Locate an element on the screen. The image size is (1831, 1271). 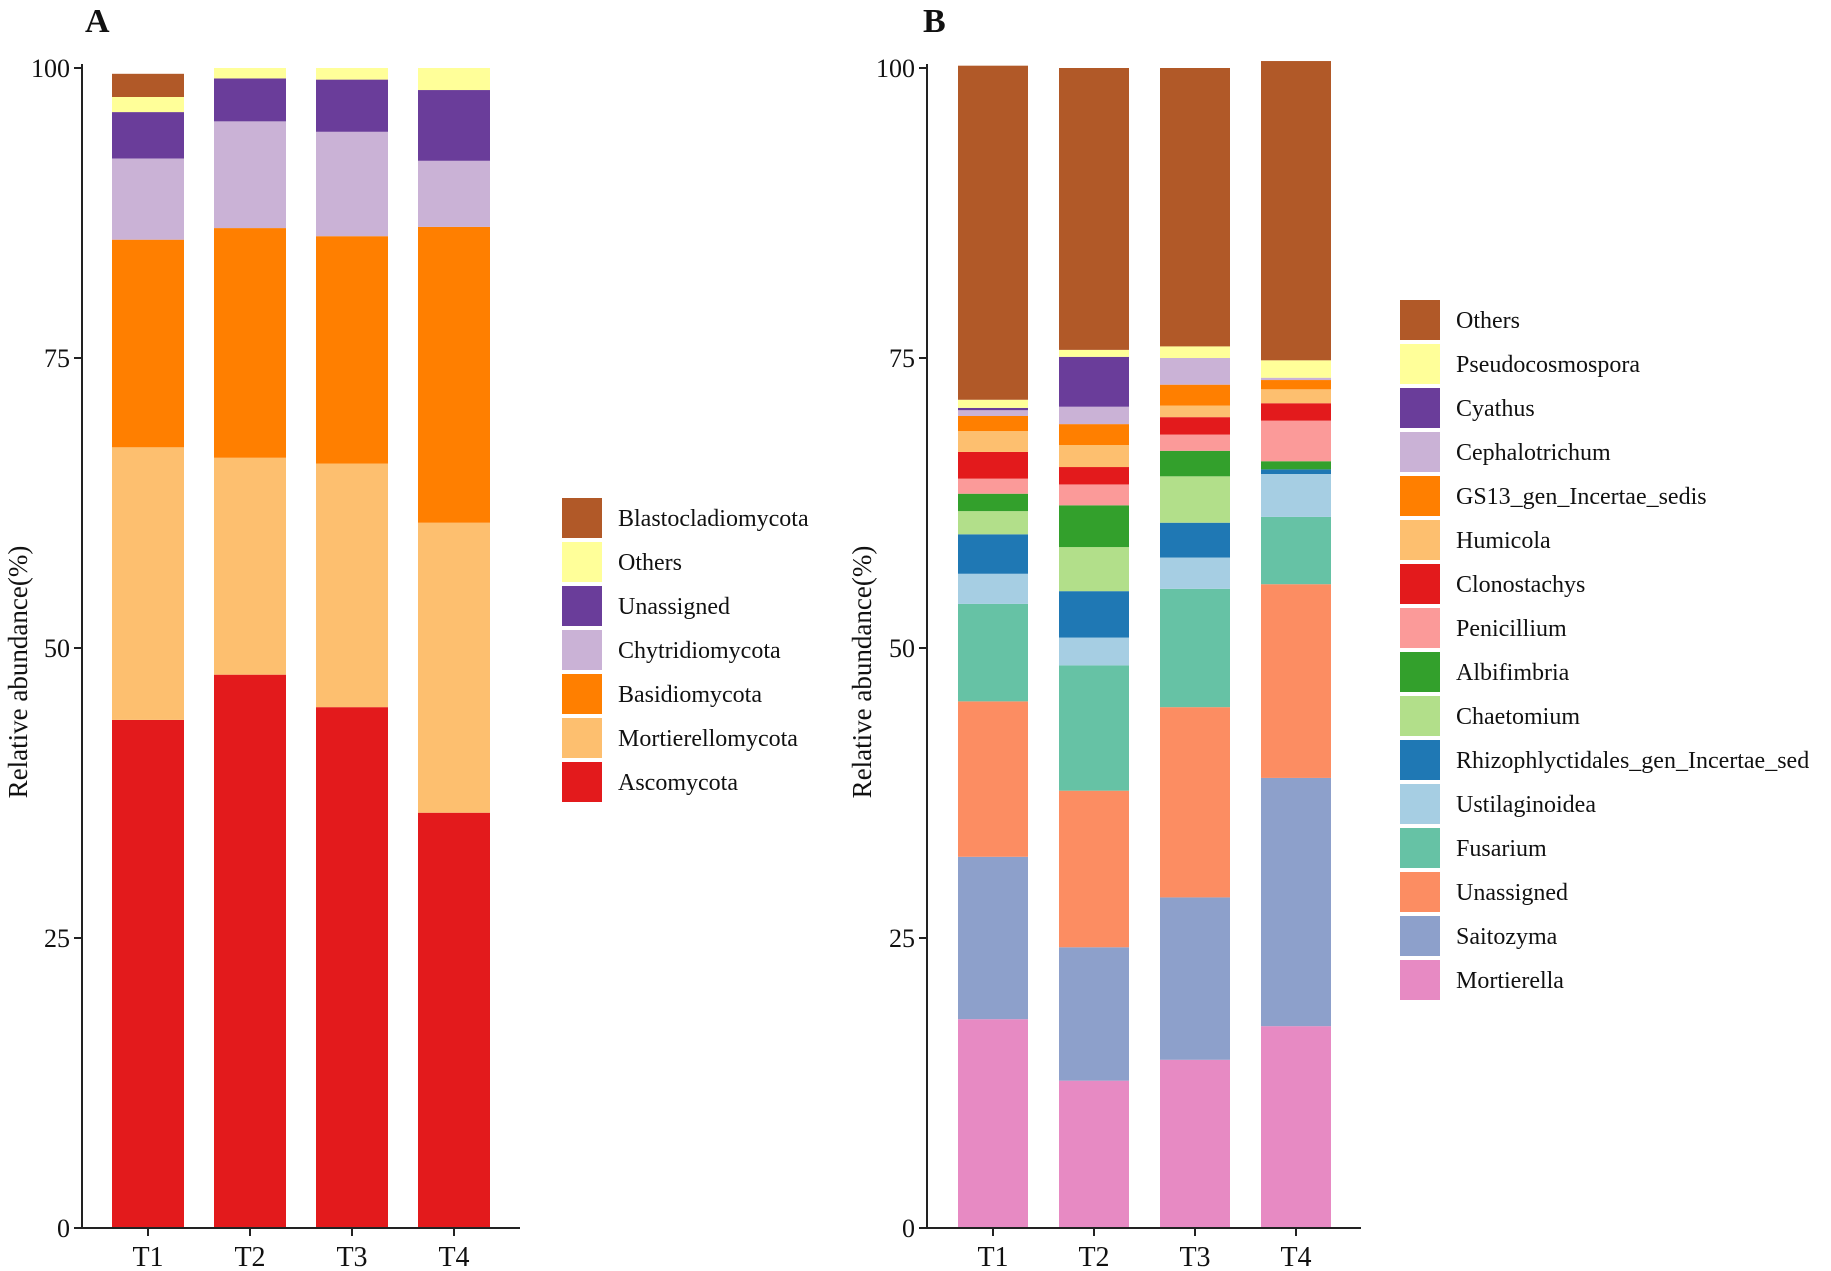
panel-a-bar-t4-basidiomycota is located at coordinates (454, 374).